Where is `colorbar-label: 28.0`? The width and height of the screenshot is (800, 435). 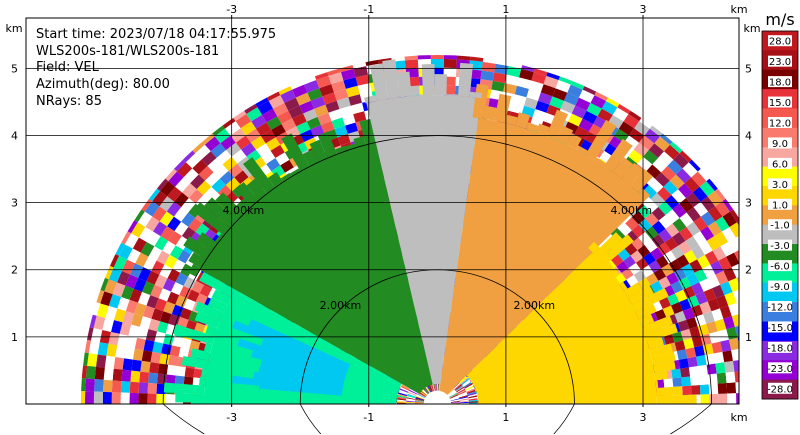
colorbar-label: 28.0 is located at coordinates (780, 42).